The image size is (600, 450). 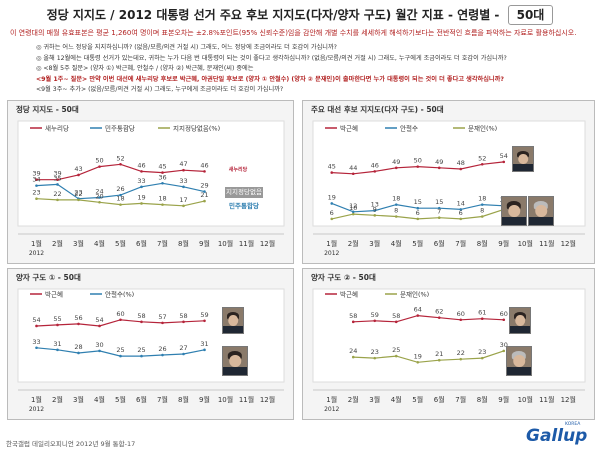 What do you see at coordinates (183, 164) in the screenshot?
I see `data-label: 47` at bounding box center [183, 164].